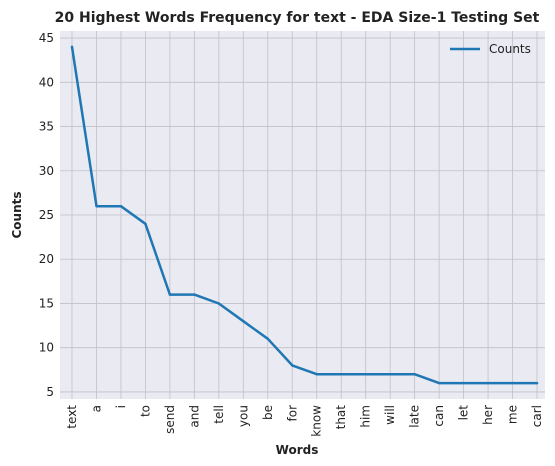 Image resolution: width=555 pixels, height=466 pixels. Describe the element at coordinates (268, 412) in the screenshot. I see `x-tick-label: be` at that location.